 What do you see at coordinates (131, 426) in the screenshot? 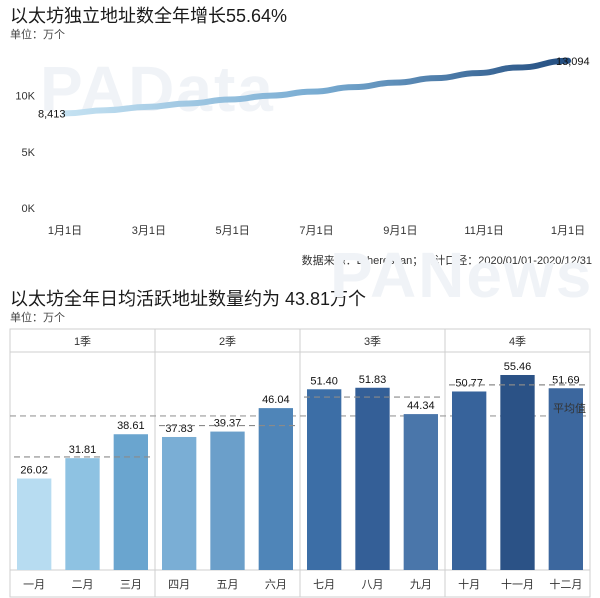
I see `bar-value-label: 38.61` at bounding box center [131, 426].